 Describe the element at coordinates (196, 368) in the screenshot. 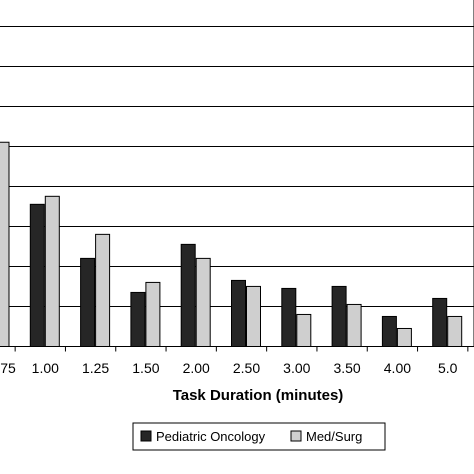

I see `x-tick-label: 2.00` at that location.